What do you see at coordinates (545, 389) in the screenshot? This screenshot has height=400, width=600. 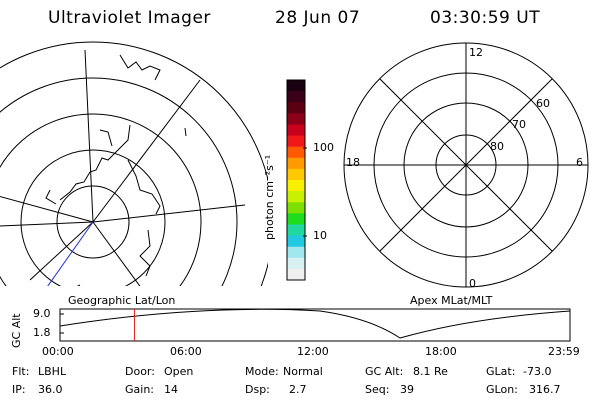 I see `glon-value: 316.7` at bounding box center [545, 389].